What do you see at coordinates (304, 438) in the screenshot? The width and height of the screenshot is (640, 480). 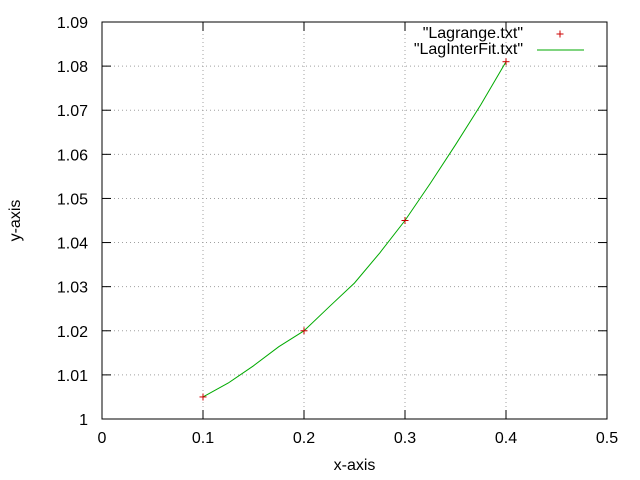 I see `x-tick-label: 0.2` at bounding box center [304, 438].